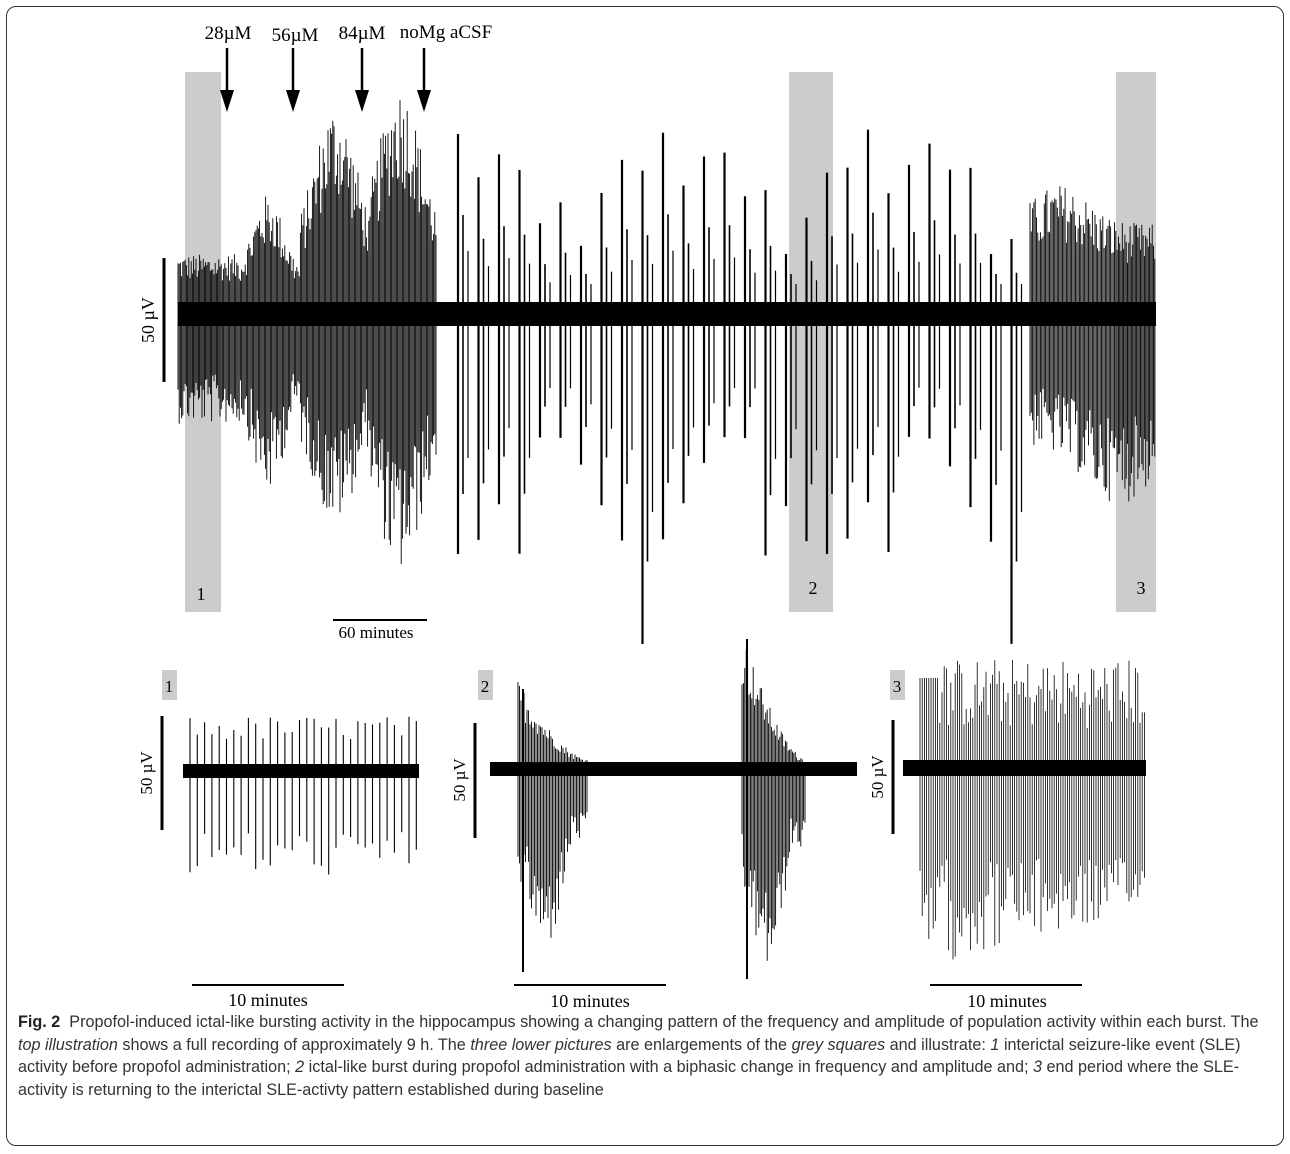 This screenshot has height=1154, width=1290. I want to click on caption-text-4: and illustrate:, so click(937, 1044).